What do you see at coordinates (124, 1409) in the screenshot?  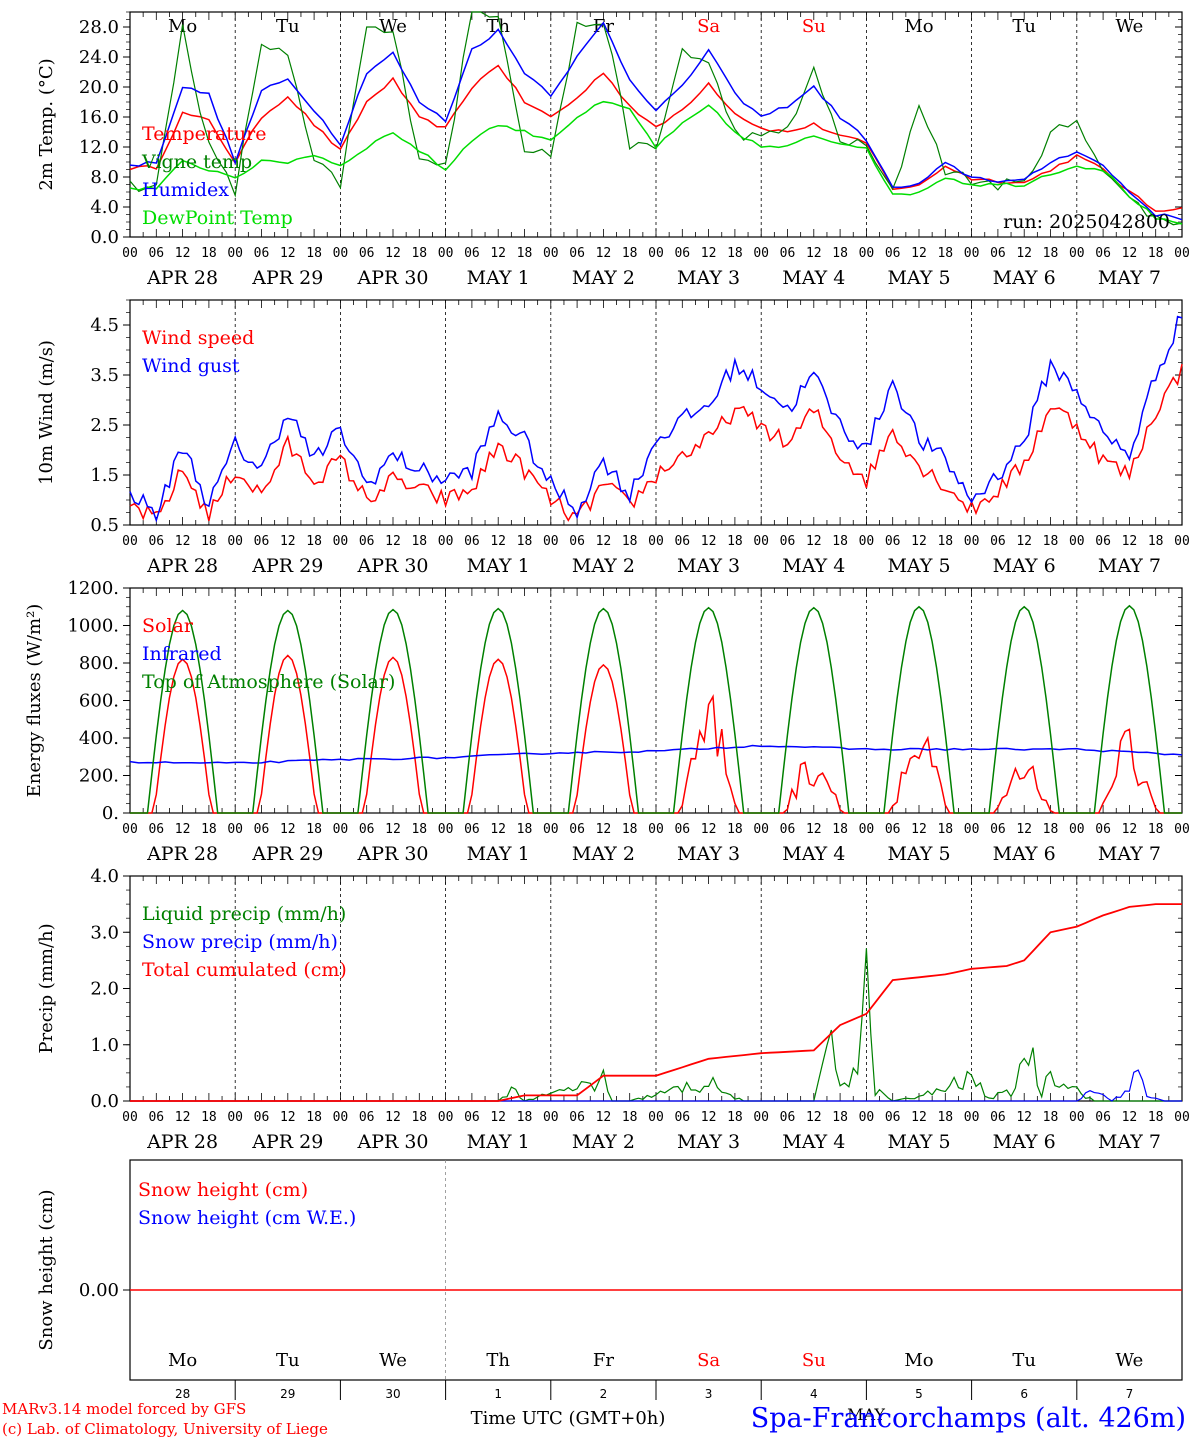 I see `model-credit: MARv3.14 model forced by GFS` at bounding box center [124, 1409].